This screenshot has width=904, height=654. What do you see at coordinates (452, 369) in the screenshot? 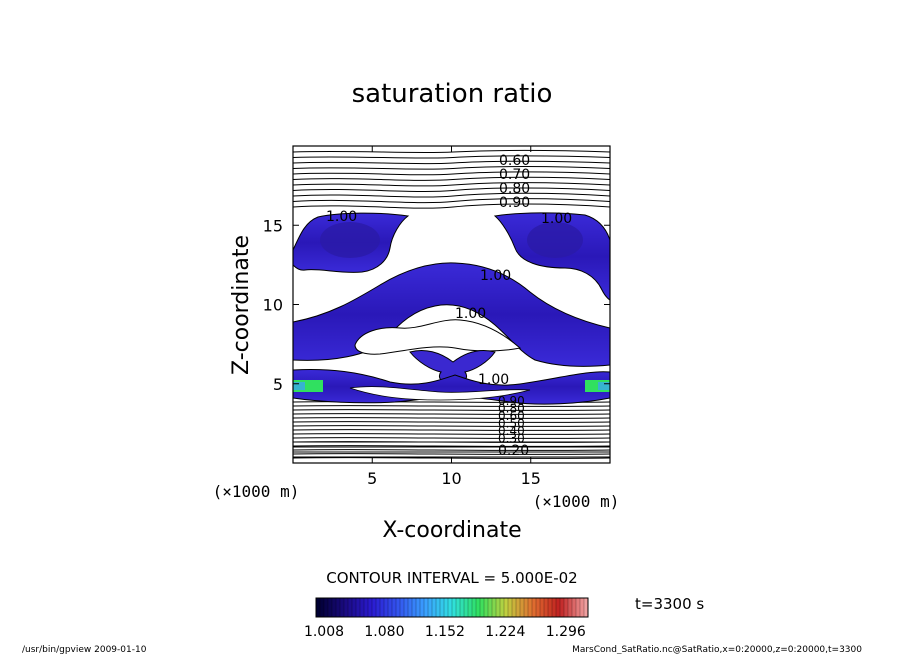
I see `supersaturation-region-center` at bounding box center [452, 369].